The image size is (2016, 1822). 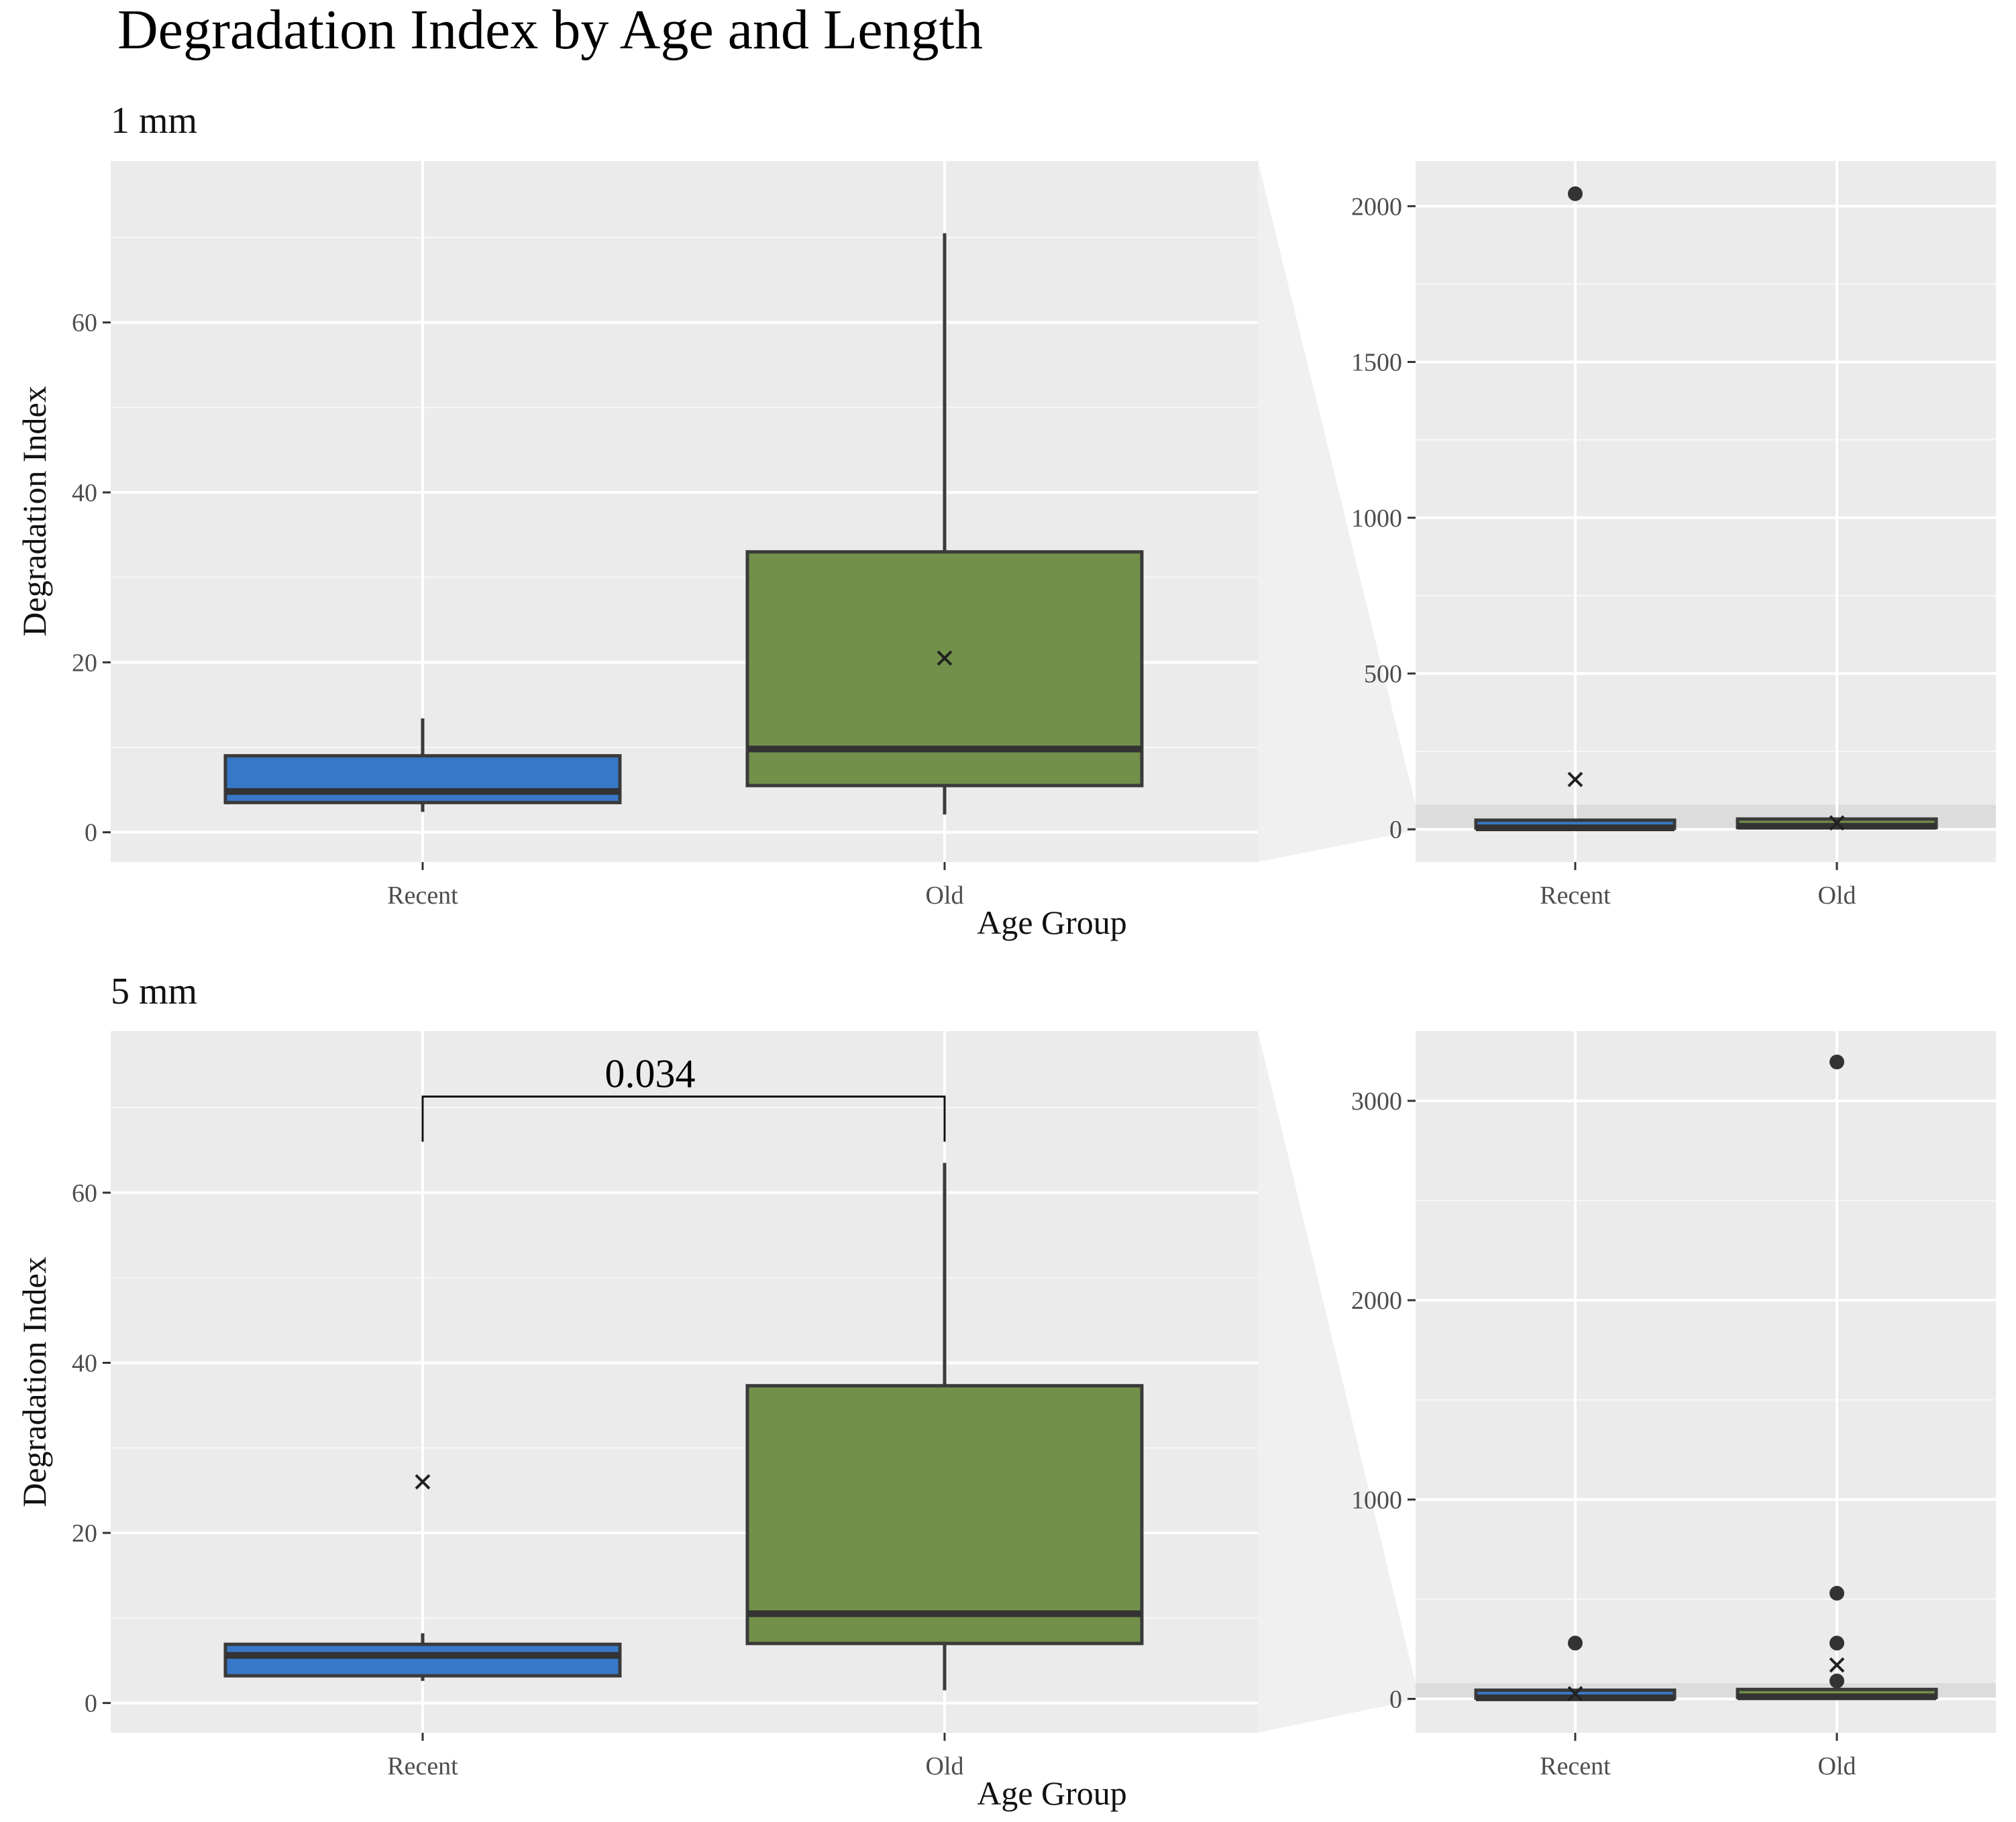 What do you see at coordinates (550, 30) in the screenshot?
I see `figure-title: Degradation Index by Age and Length` at bounding box center [550, 30].